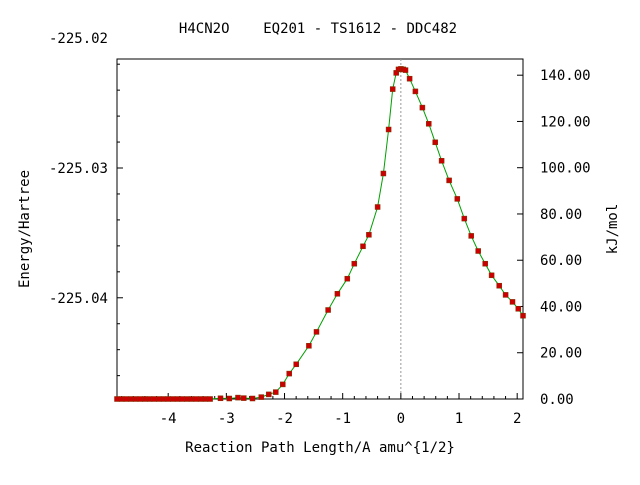  Describe the element at coordinates (517, 419) in the screenshot. I see `x-tick-label: 2` at that location.